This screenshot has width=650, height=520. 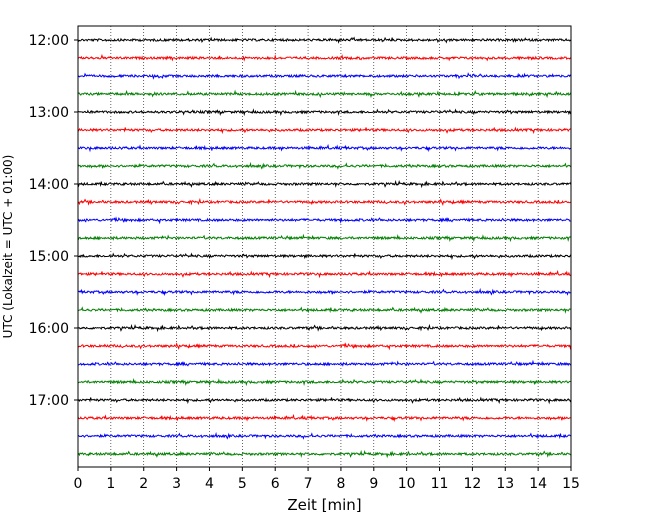 I want to click on y-tick-label: 12:00, so click(x=49, y=41).